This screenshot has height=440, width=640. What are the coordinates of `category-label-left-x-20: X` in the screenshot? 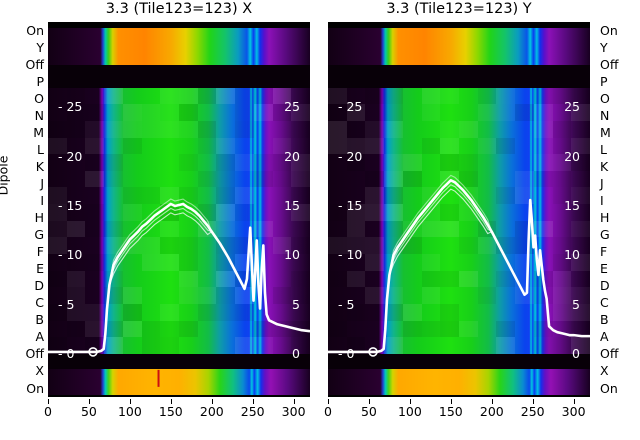 It's located at (39, 371).